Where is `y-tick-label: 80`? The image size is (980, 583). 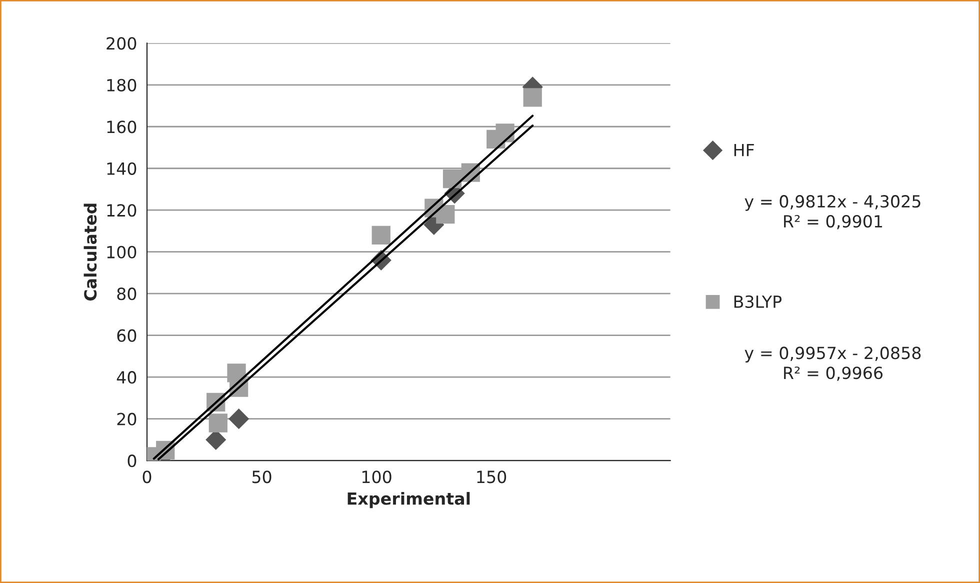
y-tick-label: 80 is located at coordinates (126, 294).